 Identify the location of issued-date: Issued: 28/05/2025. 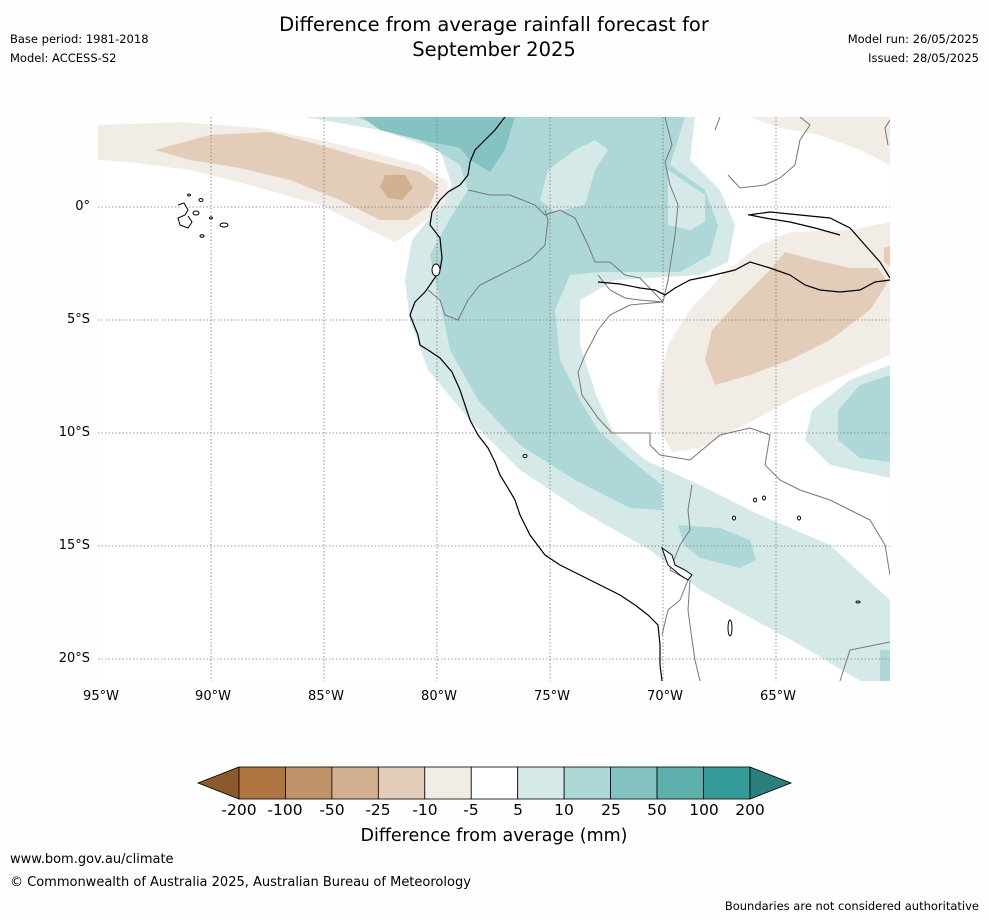
(923, 58).